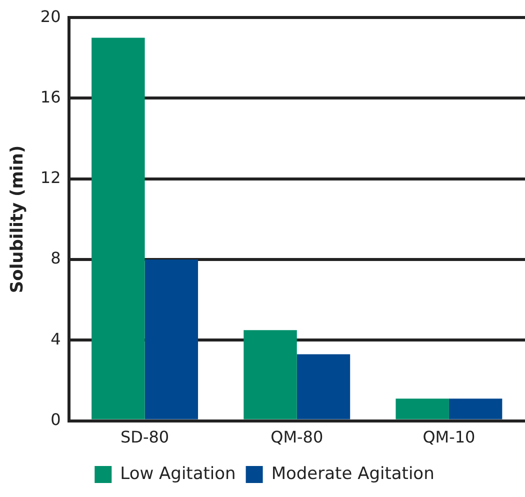 The height and width of the screenshot is (497, 525). Describe the element at coordinates (55, 338) in the screenshot. I see `y-tick-label: 4` at that location.